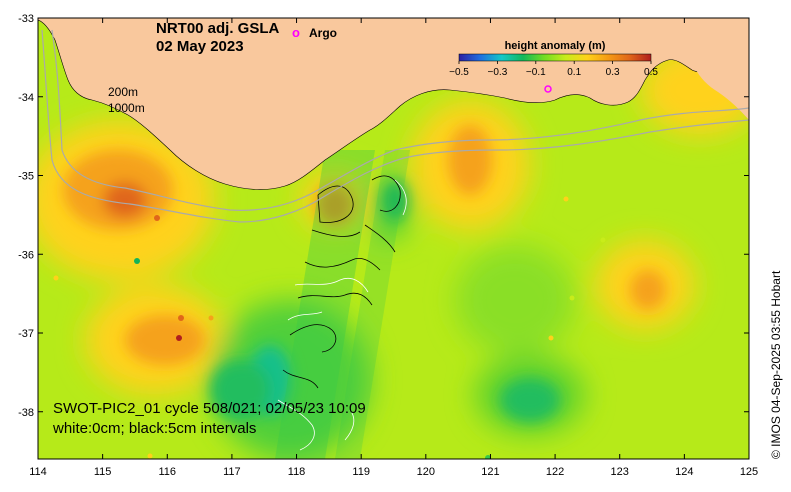 The width and height of the screenshot is (791, 492). Describe the element at coordinates (240, 390) in the screenshot. I see `green-trough-southwest` at that location.